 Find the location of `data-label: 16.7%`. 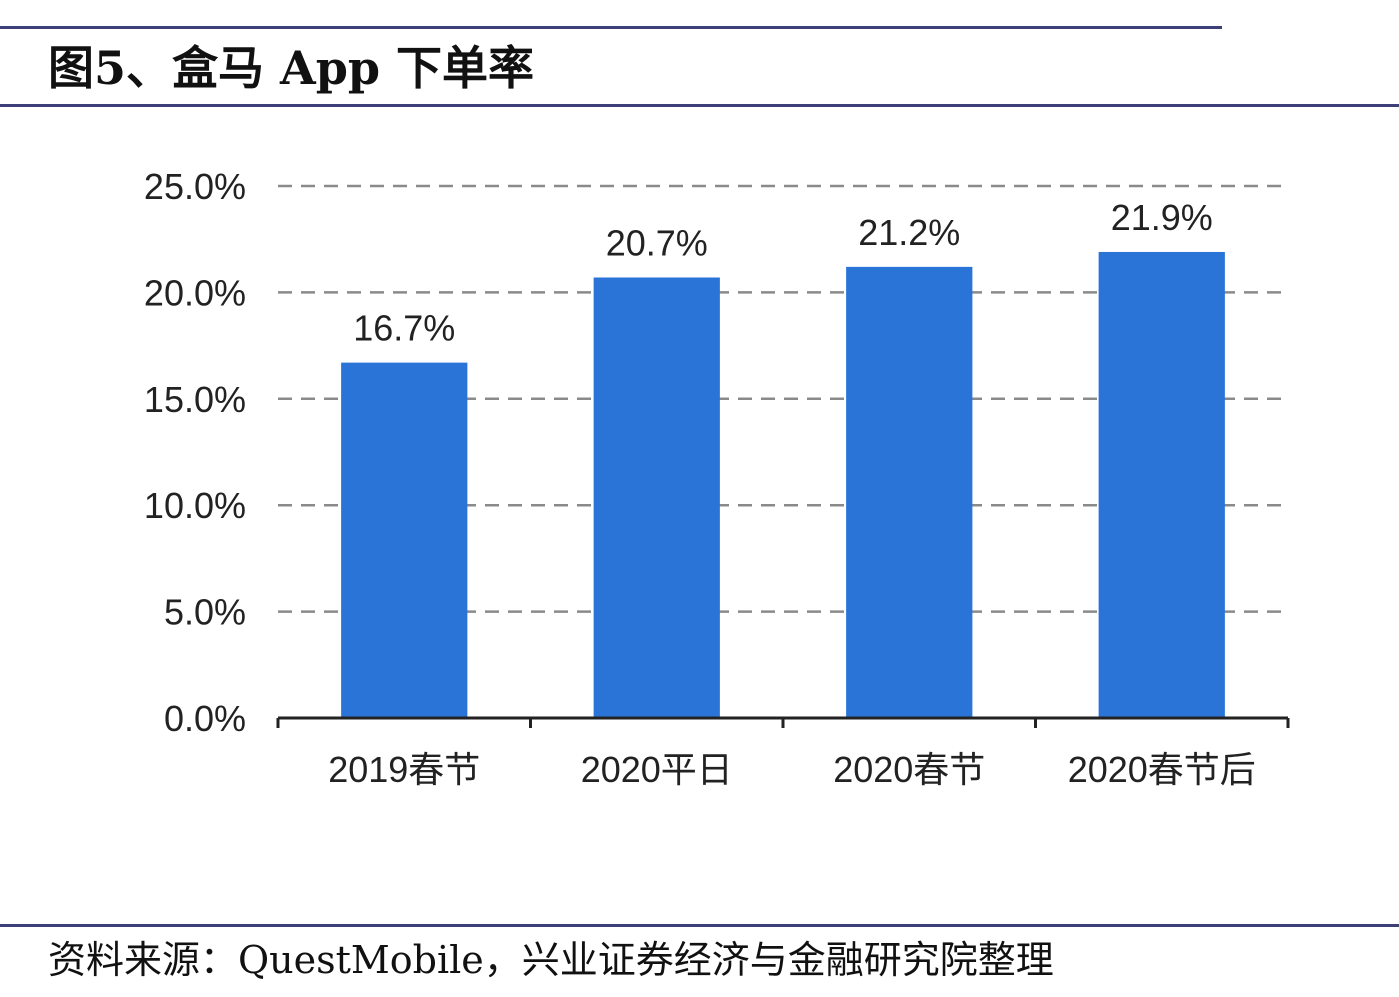

data-label: 16.7% is located at coordinates (404, 328).